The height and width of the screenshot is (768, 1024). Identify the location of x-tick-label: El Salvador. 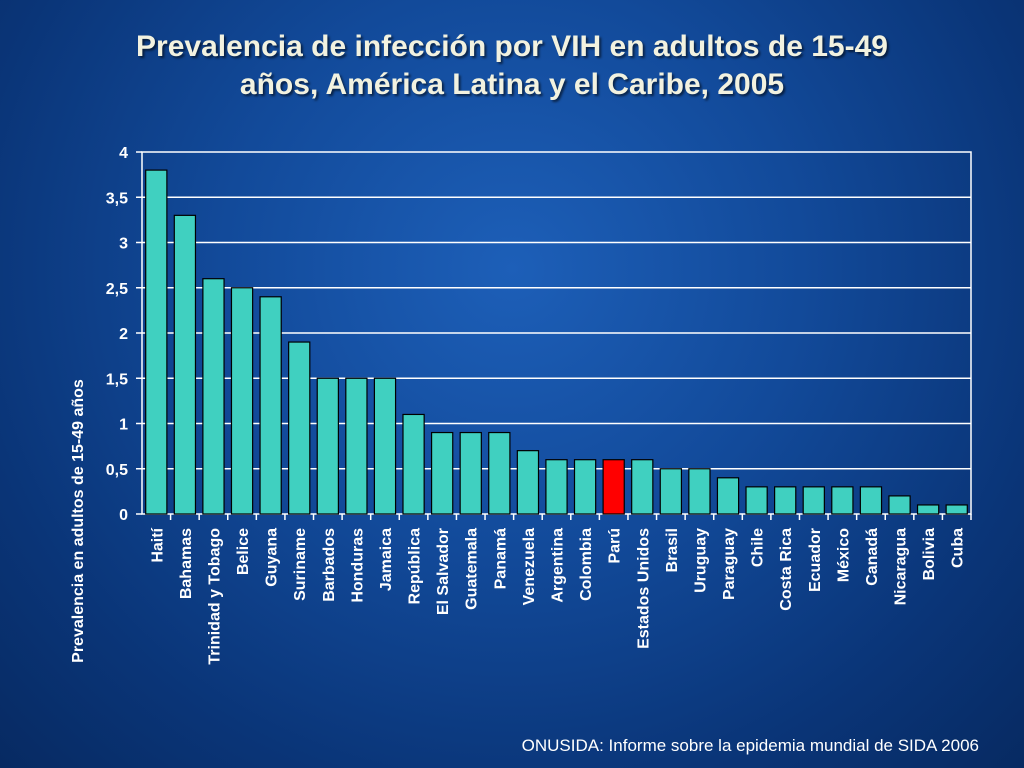
(443, 571).